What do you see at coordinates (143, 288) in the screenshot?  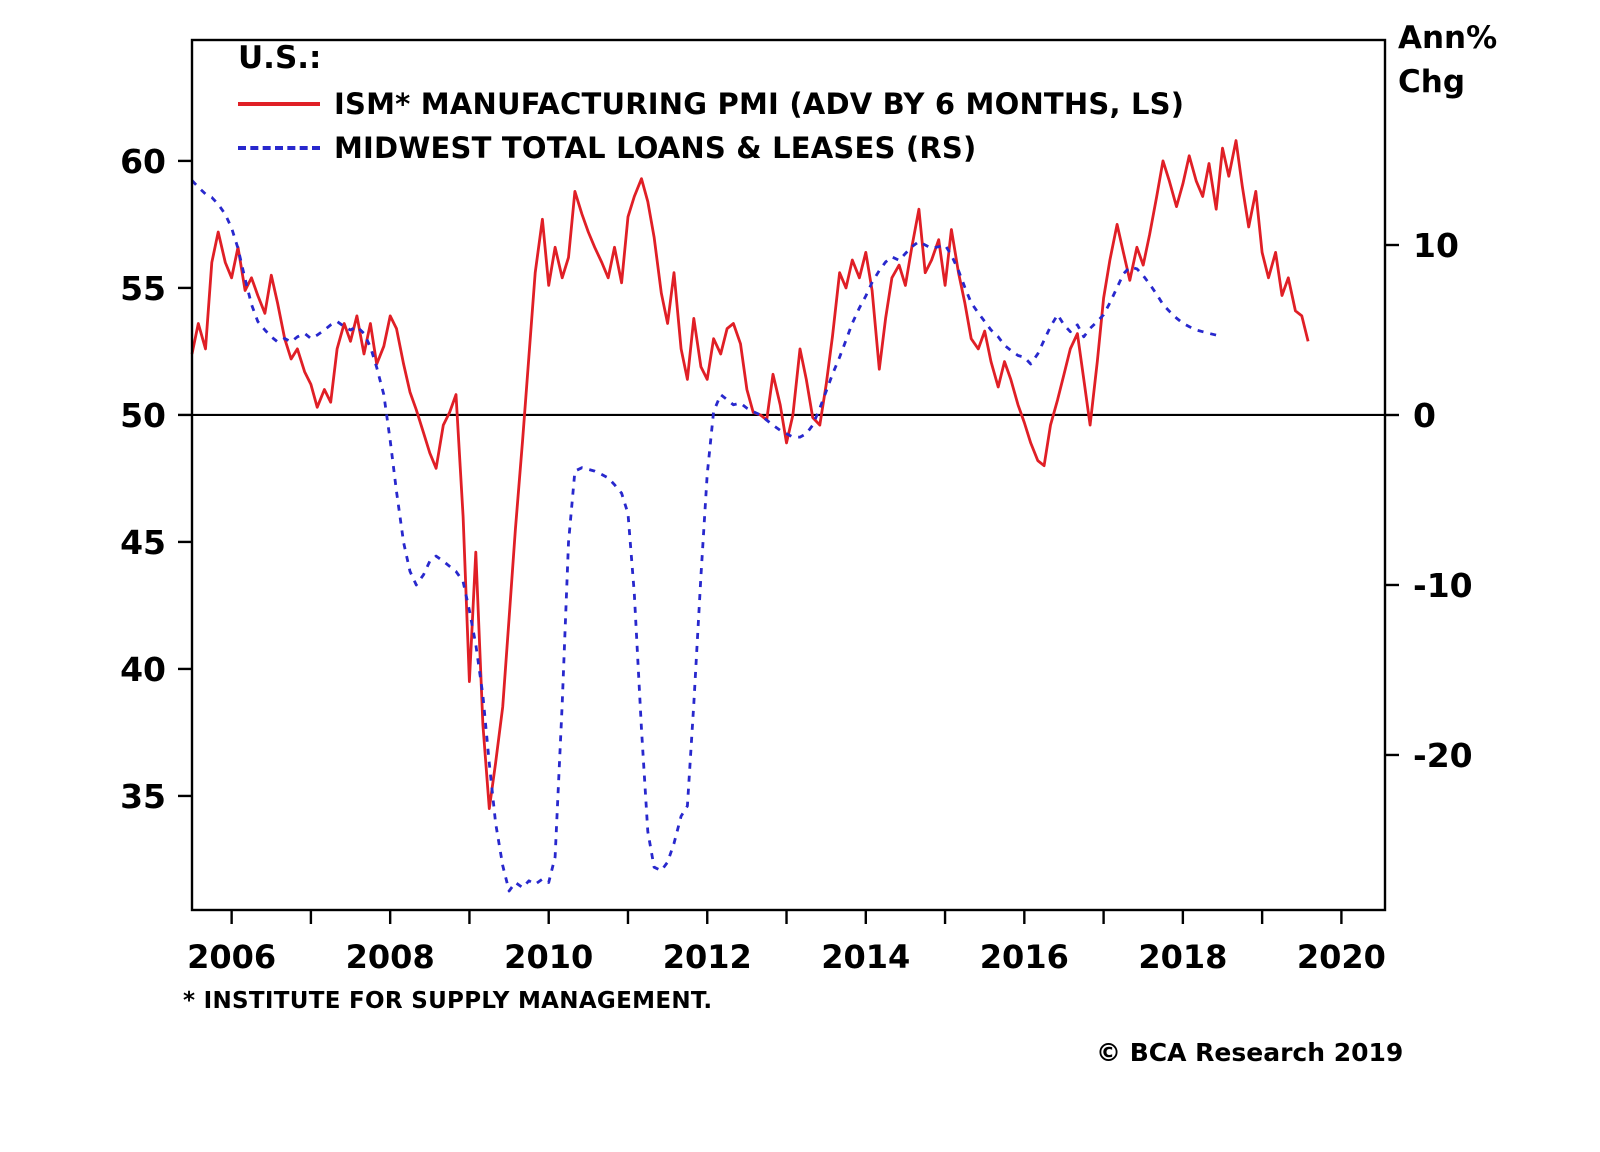 I see `left-axis-tick-label: 55` at bounding box center [143, 288].